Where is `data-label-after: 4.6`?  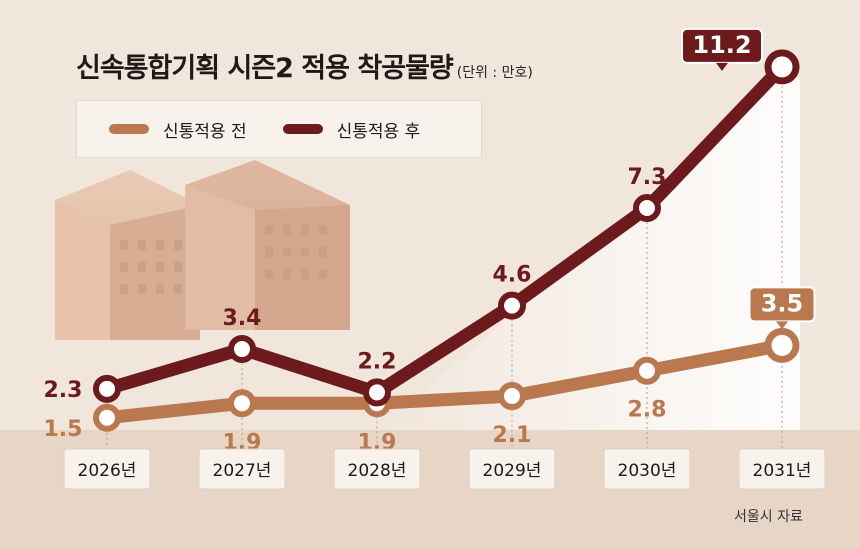 data-label-after: 4.6 is located at coordinates (512, 275).